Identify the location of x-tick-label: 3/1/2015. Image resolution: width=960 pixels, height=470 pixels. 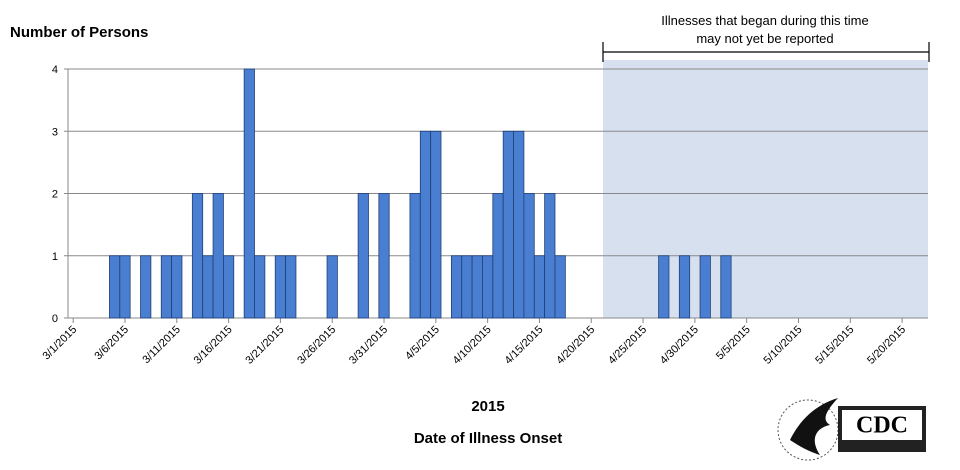
(60, 343).